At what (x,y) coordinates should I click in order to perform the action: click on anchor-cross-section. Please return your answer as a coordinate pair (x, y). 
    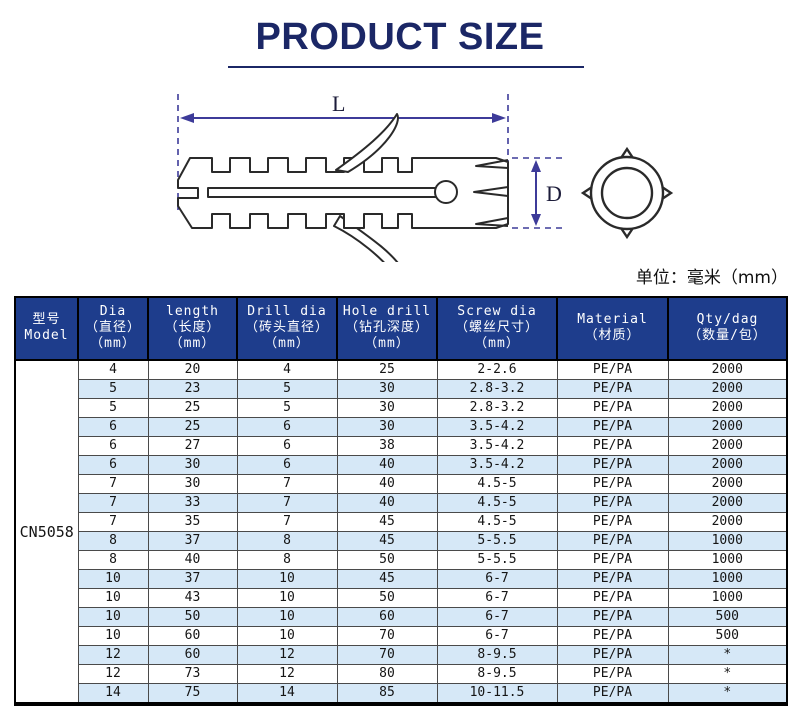
    Looking at the image, I should click on (627, 193).